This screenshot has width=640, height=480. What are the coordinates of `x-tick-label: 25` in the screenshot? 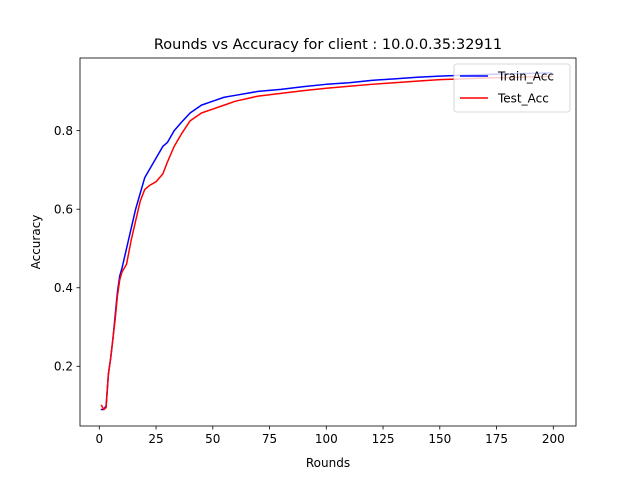 It's located at (155, 439).